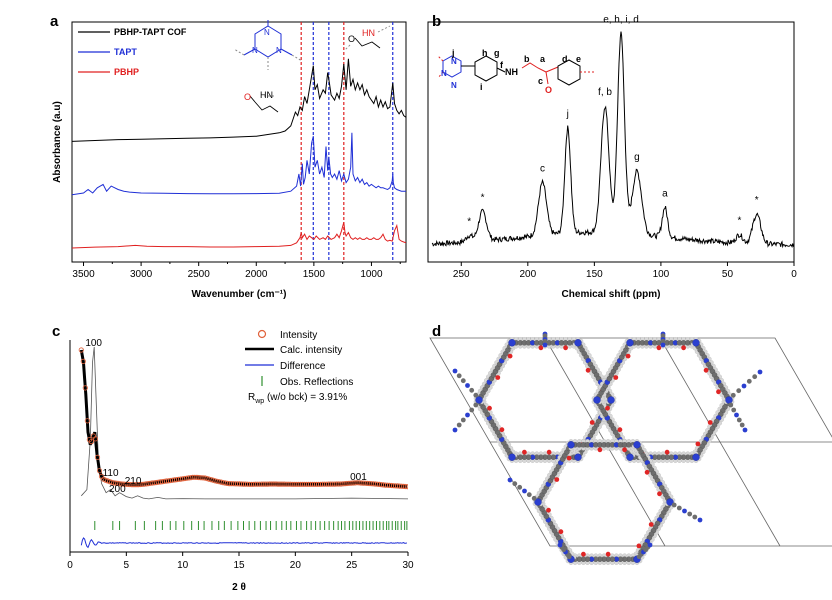 The width and height of the screenshot is (832, 600). What do you see at coordinates (661, 274) in the screenshot?
I see `x-tick-label-100: 100` at bounding box center [661, 274].